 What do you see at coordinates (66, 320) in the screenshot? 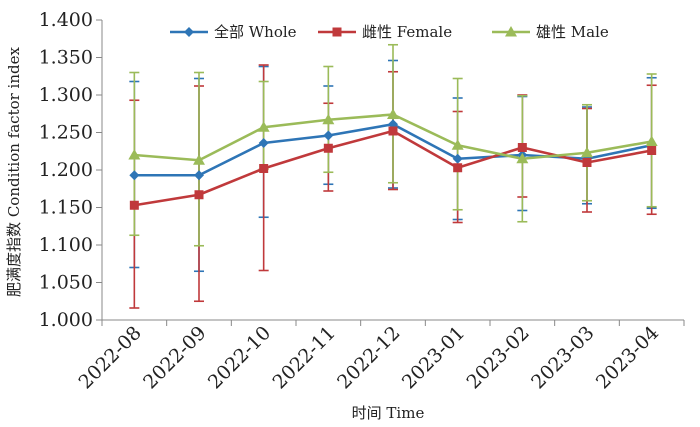
I see `y-tick-label: 1.000` at bounding box center [66, 320].